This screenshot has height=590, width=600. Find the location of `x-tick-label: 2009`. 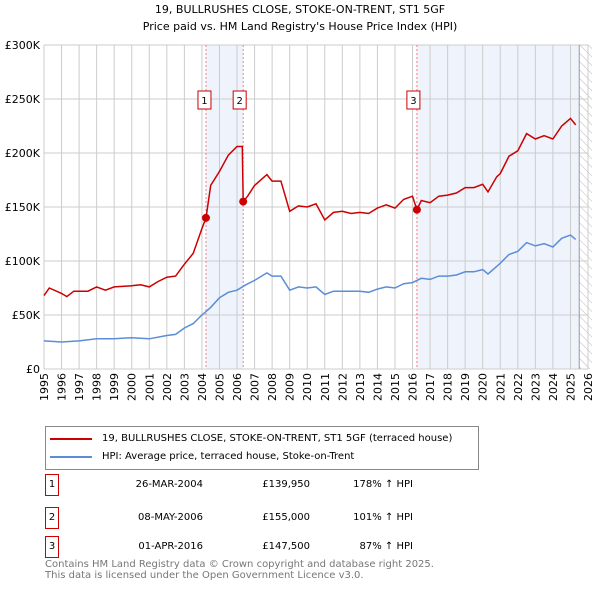

x-tick-label: 2009 is located at coordinates (290, 387).